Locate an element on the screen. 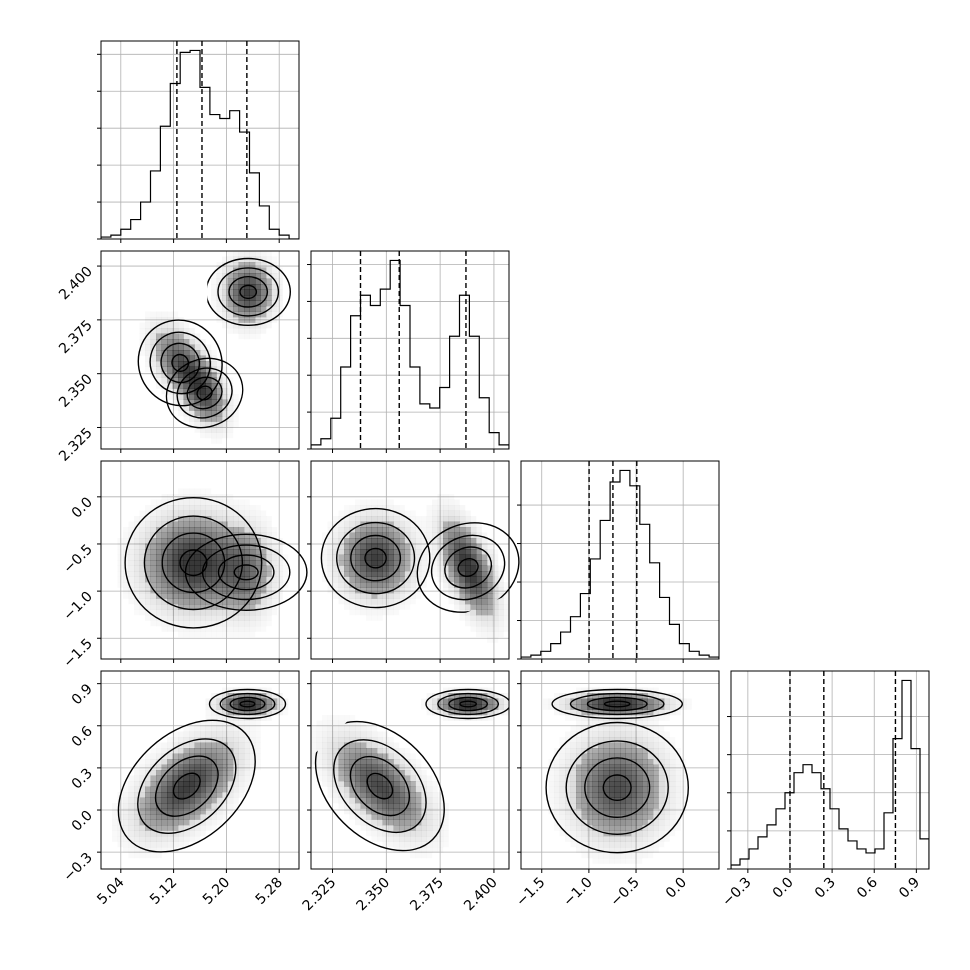  x-tick-label: 5.12 is located at coordinates (163, 891).